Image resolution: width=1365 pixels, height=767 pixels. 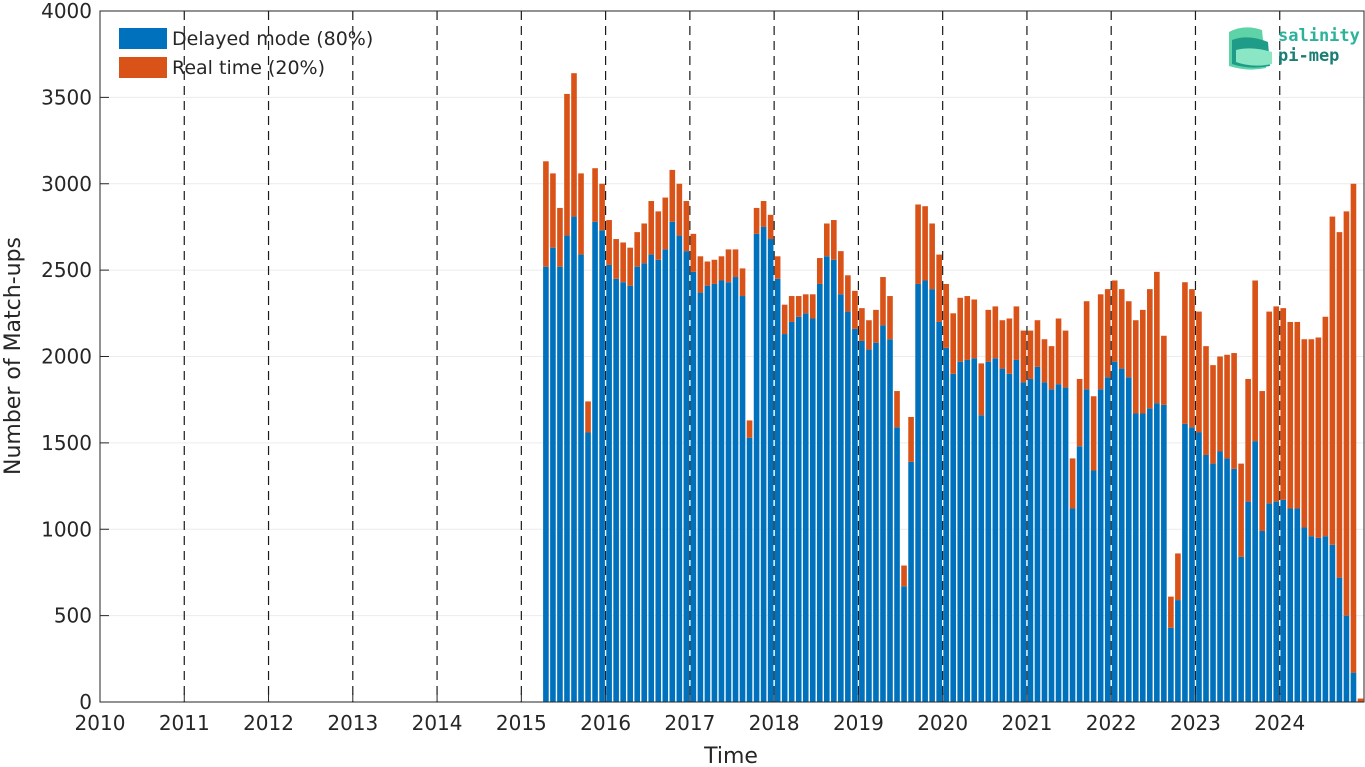 What do you see at coordinates (352, 723) in the screenshot?
I see `x-tick-label: 2013` at bounding box center [352, 723].